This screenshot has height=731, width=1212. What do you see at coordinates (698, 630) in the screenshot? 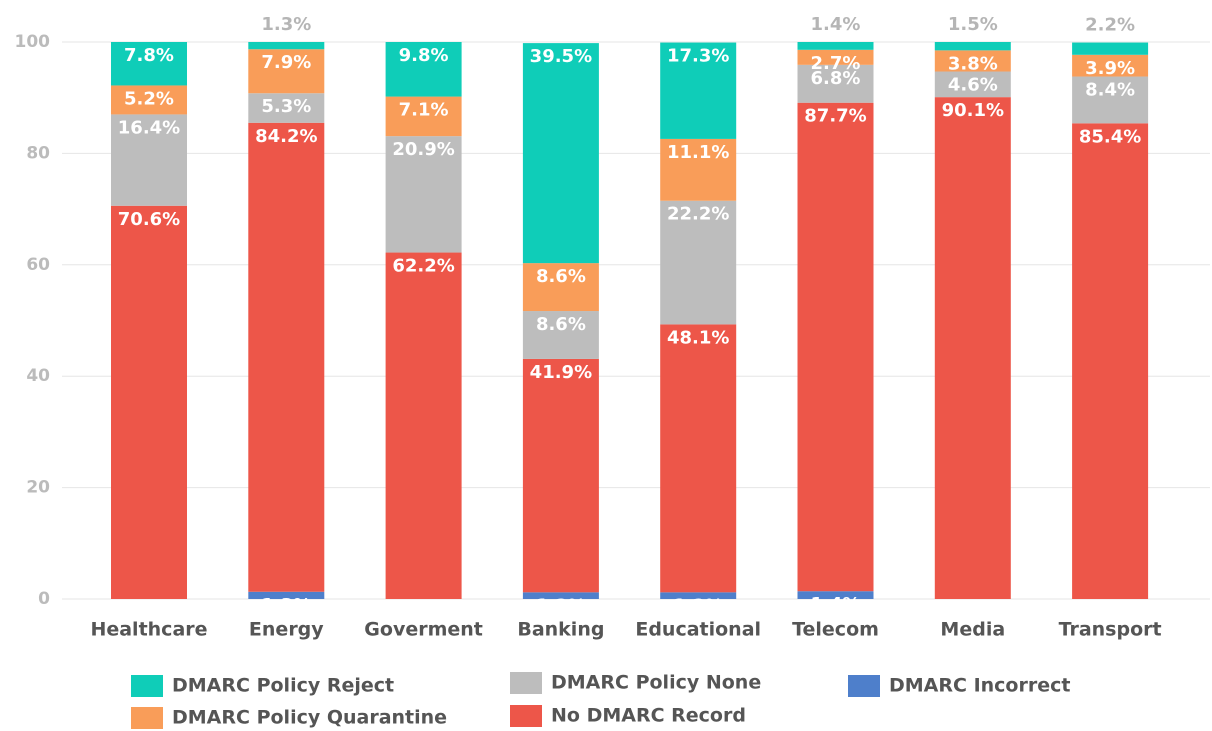
I see `x-tick-label: Educational` at bounding box center [698, 630].